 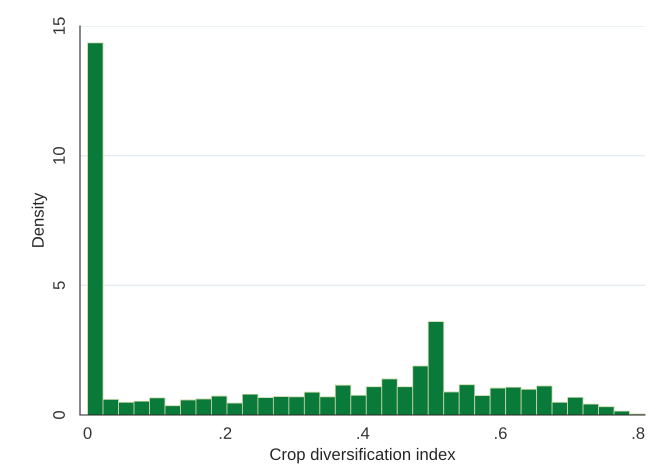 What do you see at coordinates (59, 155) in the screenshot?
I see `y-tick-label: 10` at bounding box center [59, 155].